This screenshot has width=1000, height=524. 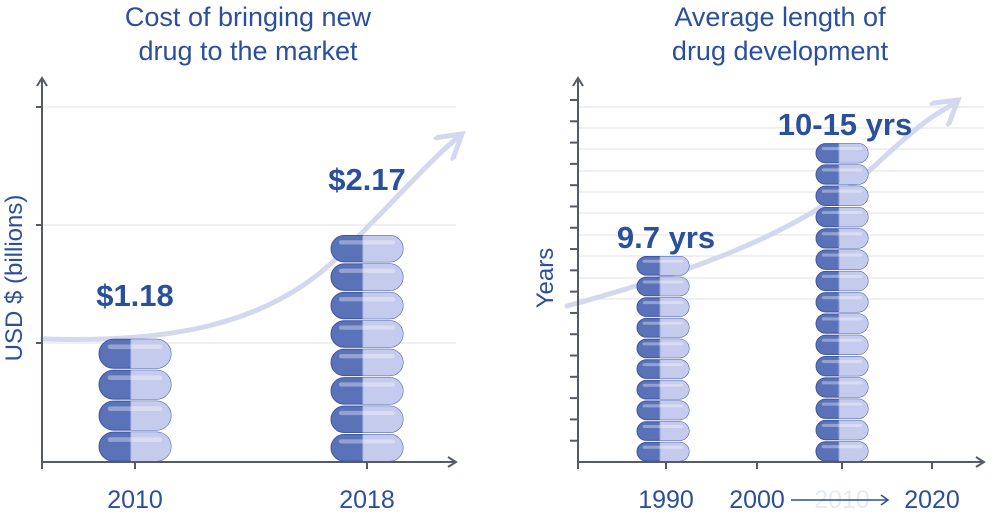 What do you see at coordinates (367, 179) in the screenshot?
I see `data-label-2018: $2.17` at bounding box center [367, 179].